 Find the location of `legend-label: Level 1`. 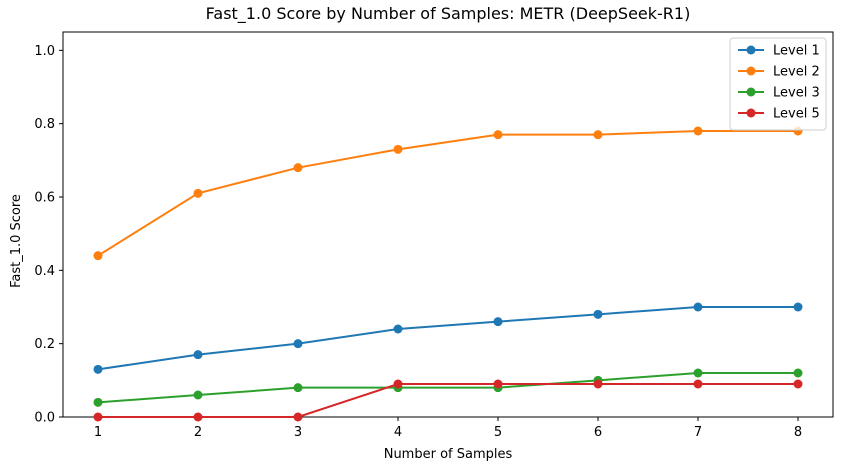

legend-label: Level 1 is located at coordinates (796, 51).